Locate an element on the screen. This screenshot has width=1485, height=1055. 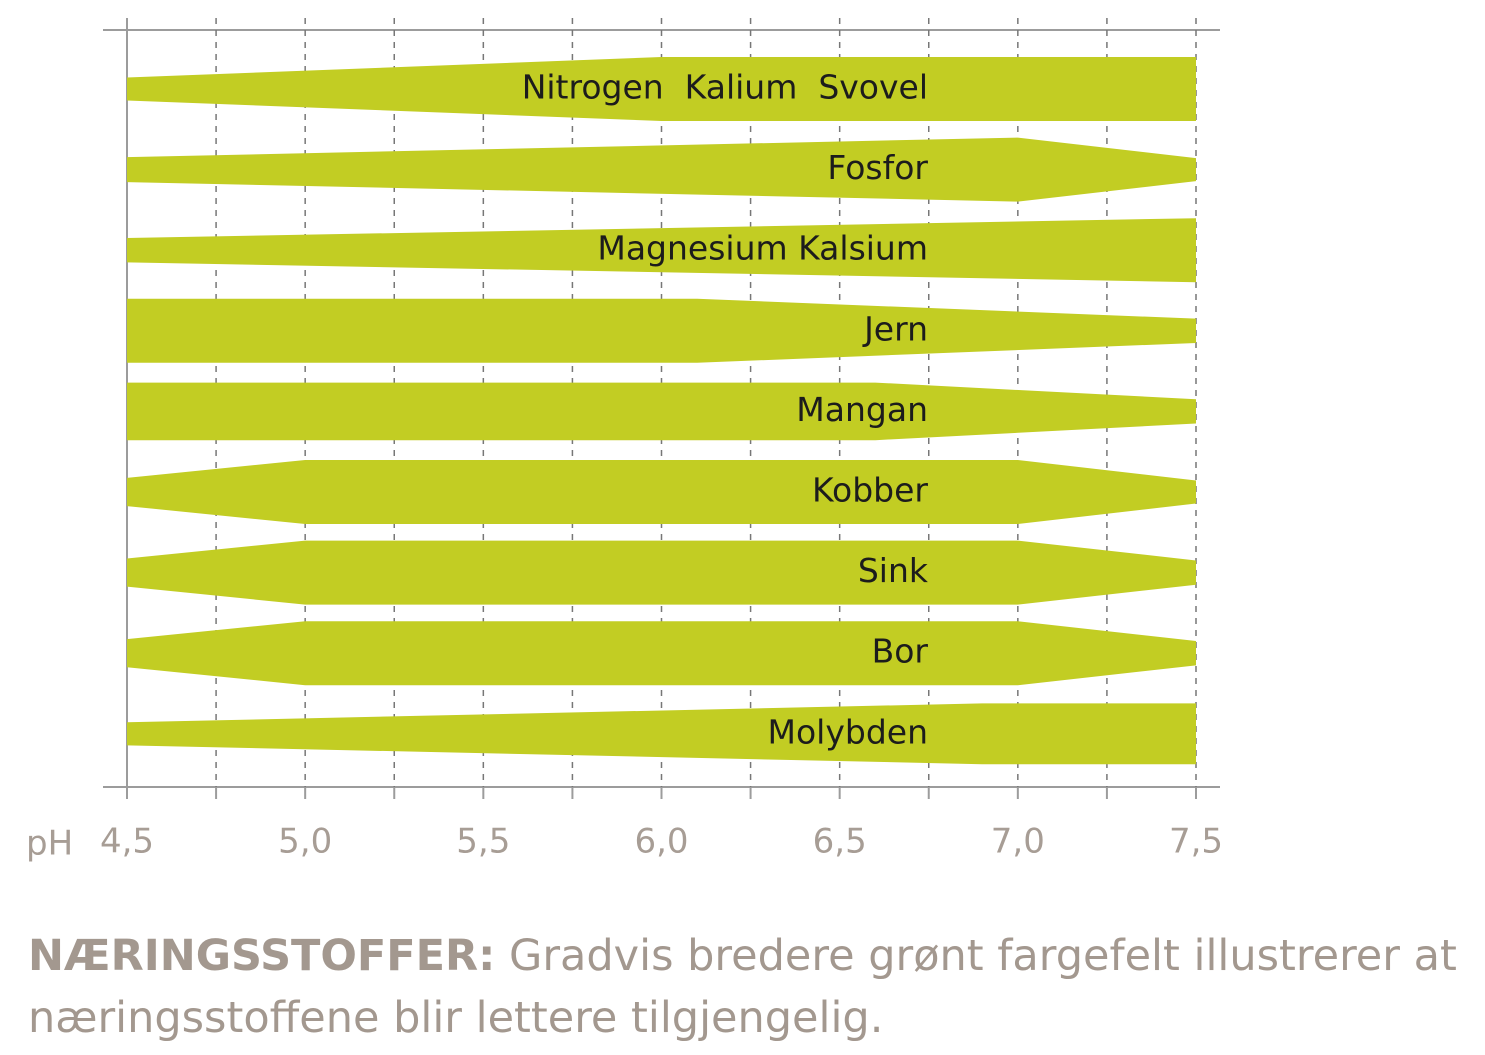
x-tick-label: 7,5 is located at coordinates (1196, 842).